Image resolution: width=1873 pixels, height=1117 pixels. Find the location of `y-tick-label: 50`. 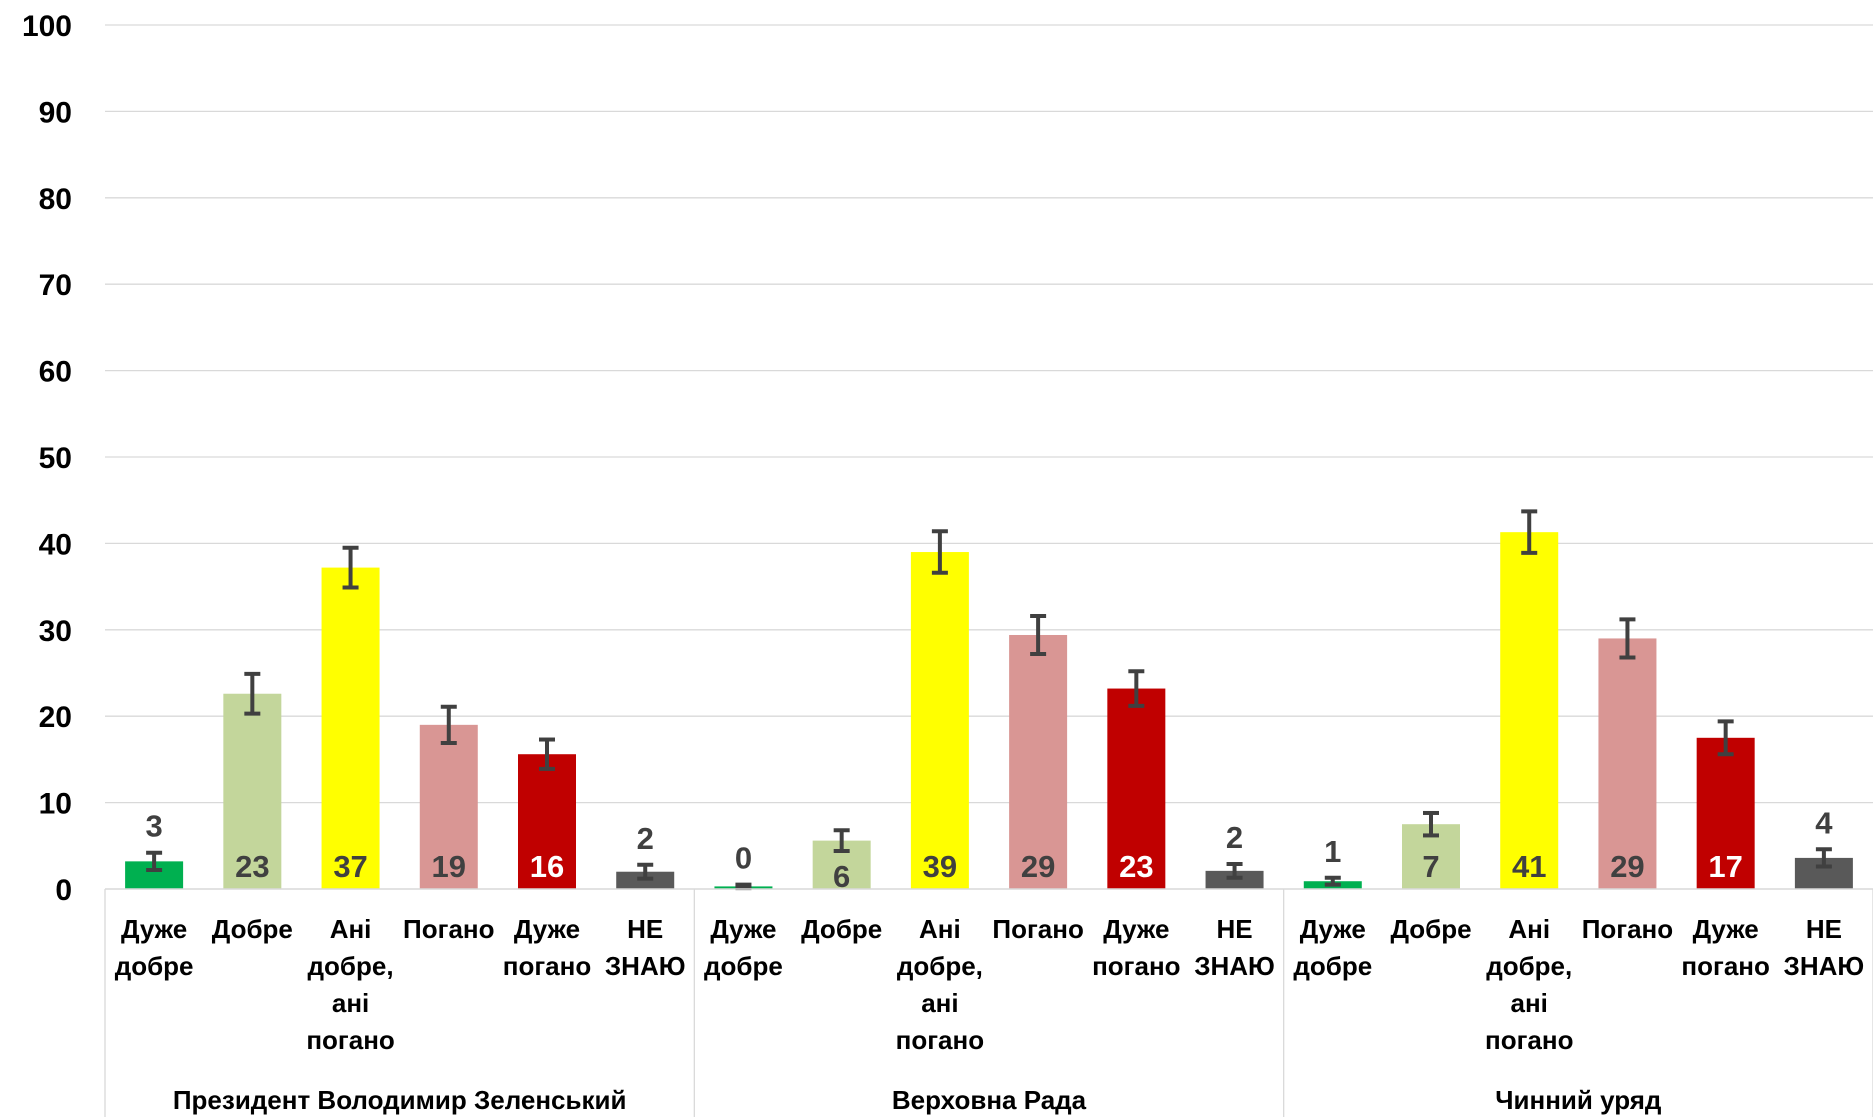

y-tick-label: 50 is located at coordinates (55, 458).